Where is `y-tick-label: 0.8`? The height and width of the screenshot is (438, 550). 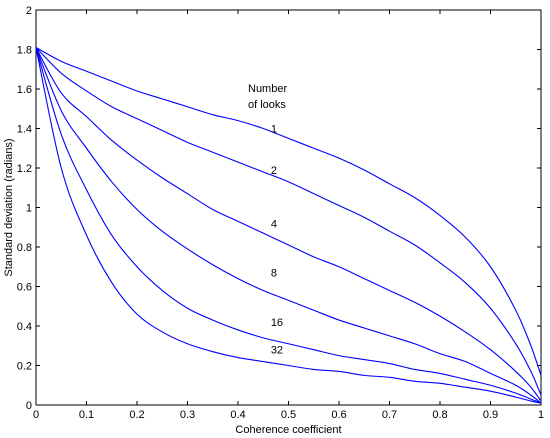 y-tick-label: 0.8 is located at coordinates (24, 248).